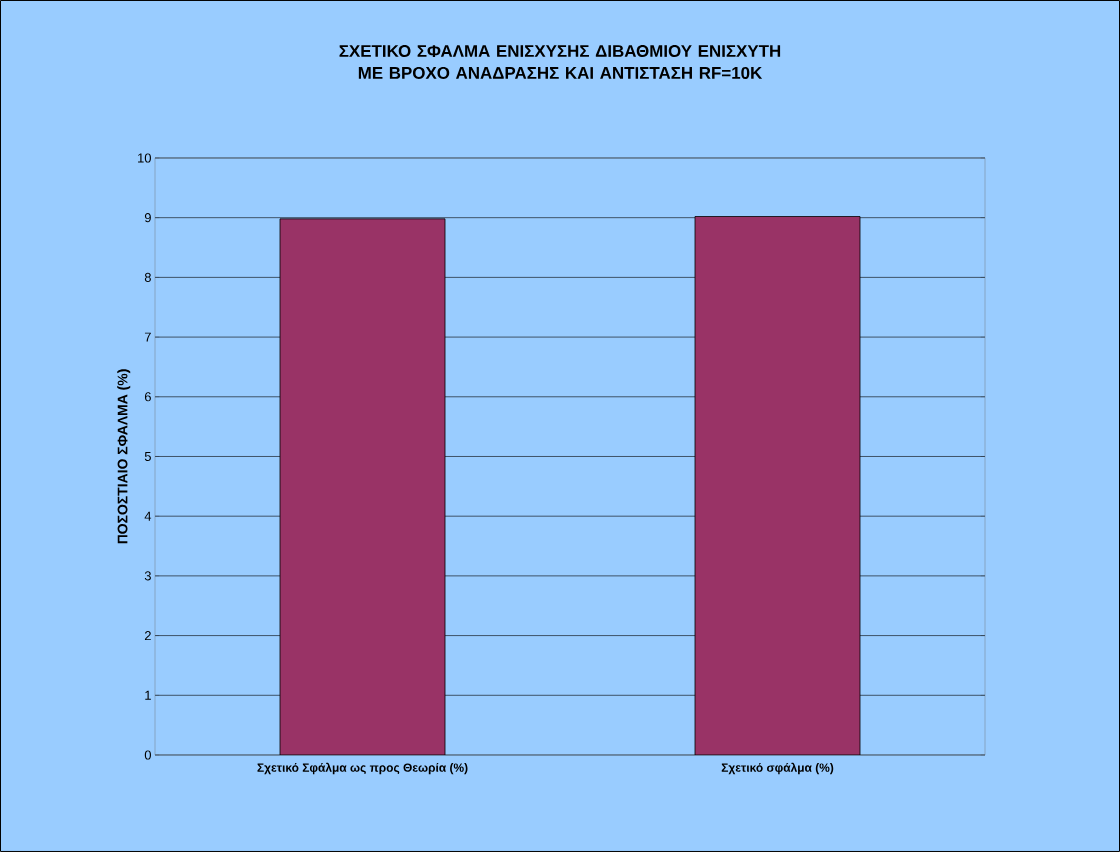 The image size is (1120, 852). Describe the element at coordinates (147, 636) in the screenshot. I see `y-tick-label: 2` at that location.